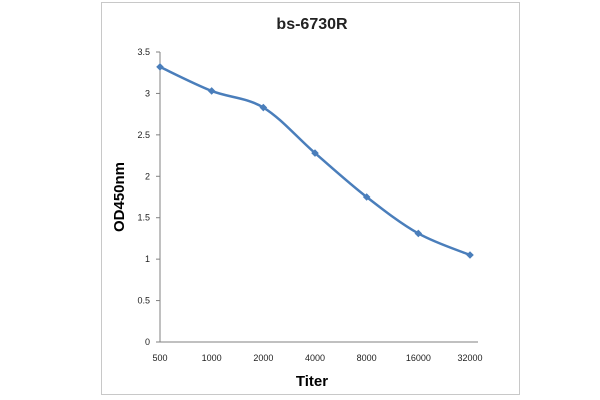  Describe the element at coordinates (147, 93) in the screenshot. I see `y-tick-label: 3` at that location.